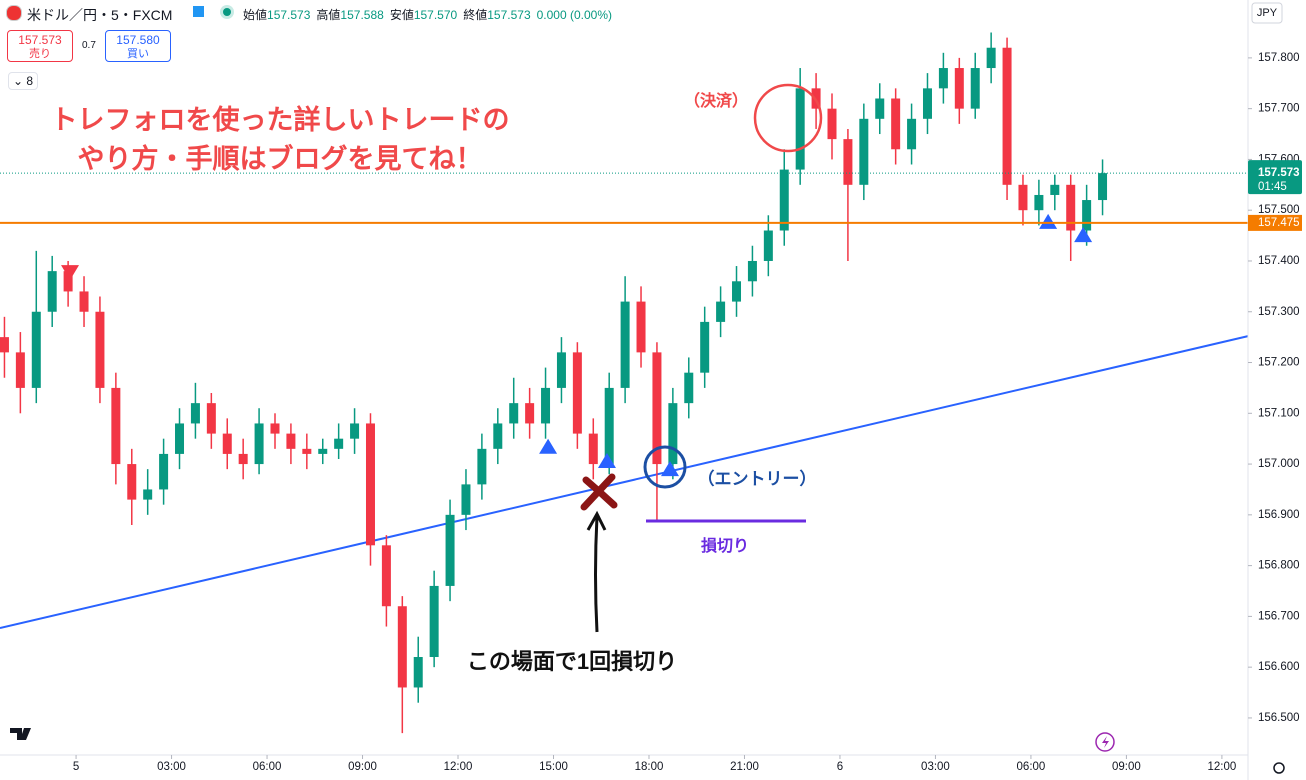  What do you see at coordinates (1279, 464) in the screenshot?
I see `y-tick-label: 157.000` at bounding box center [1279, 464].